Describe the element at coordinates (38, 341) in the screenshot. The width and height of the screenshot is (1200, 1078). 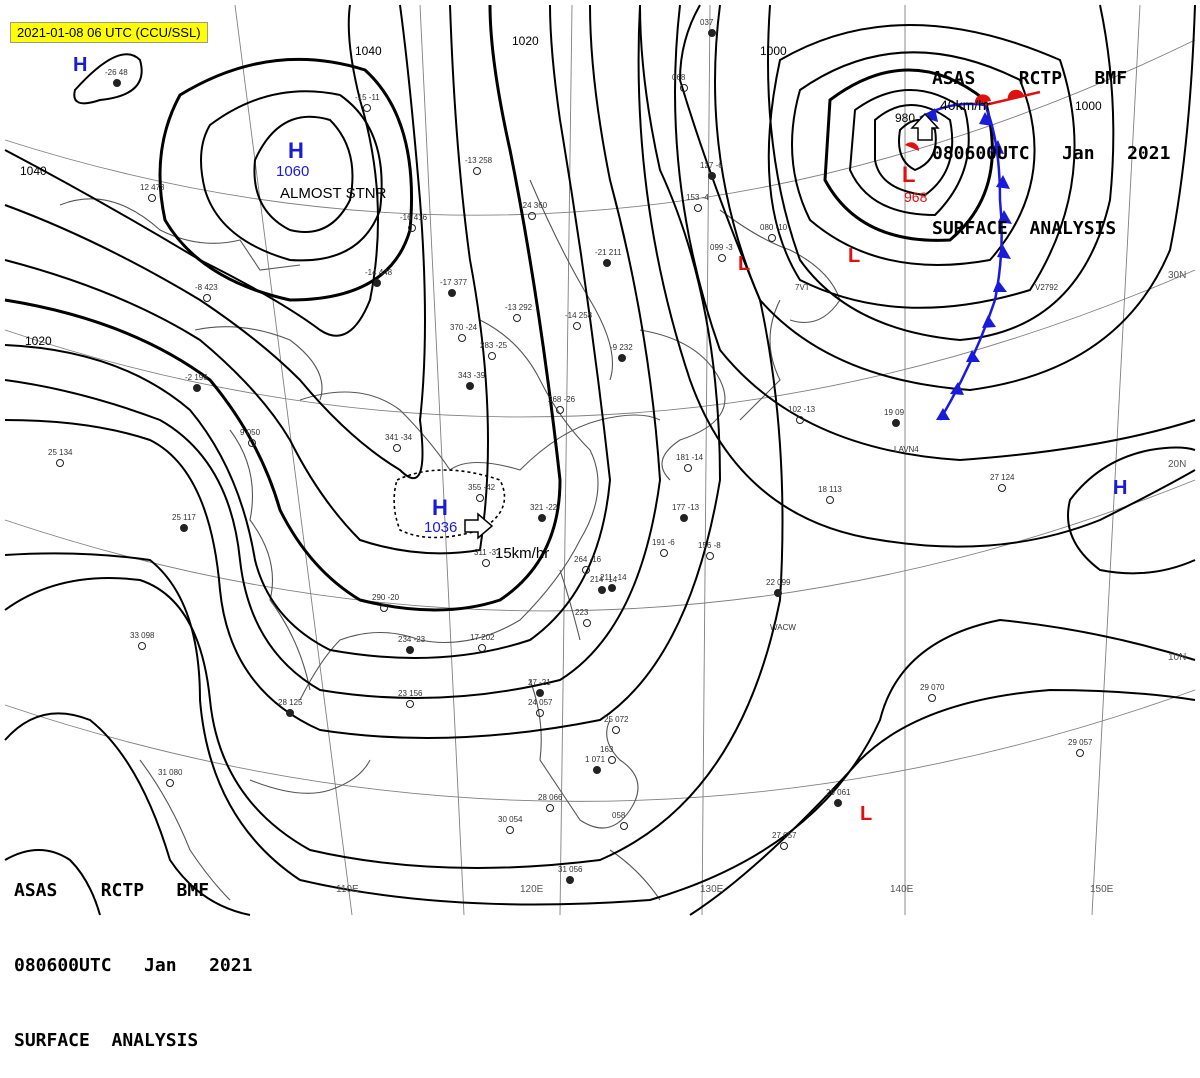
I see `isobar-label: 1020` at that location.